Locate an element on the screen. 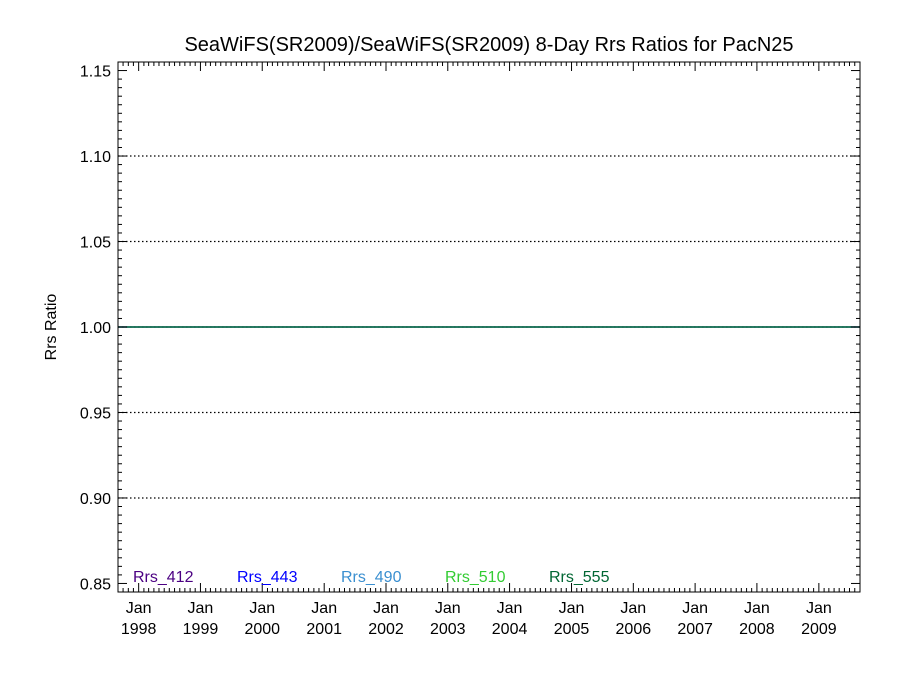 Image resolution: width=900 pixels, height=675 pixels. x-tick-year: 1999 is located at coordinates (201, 629).